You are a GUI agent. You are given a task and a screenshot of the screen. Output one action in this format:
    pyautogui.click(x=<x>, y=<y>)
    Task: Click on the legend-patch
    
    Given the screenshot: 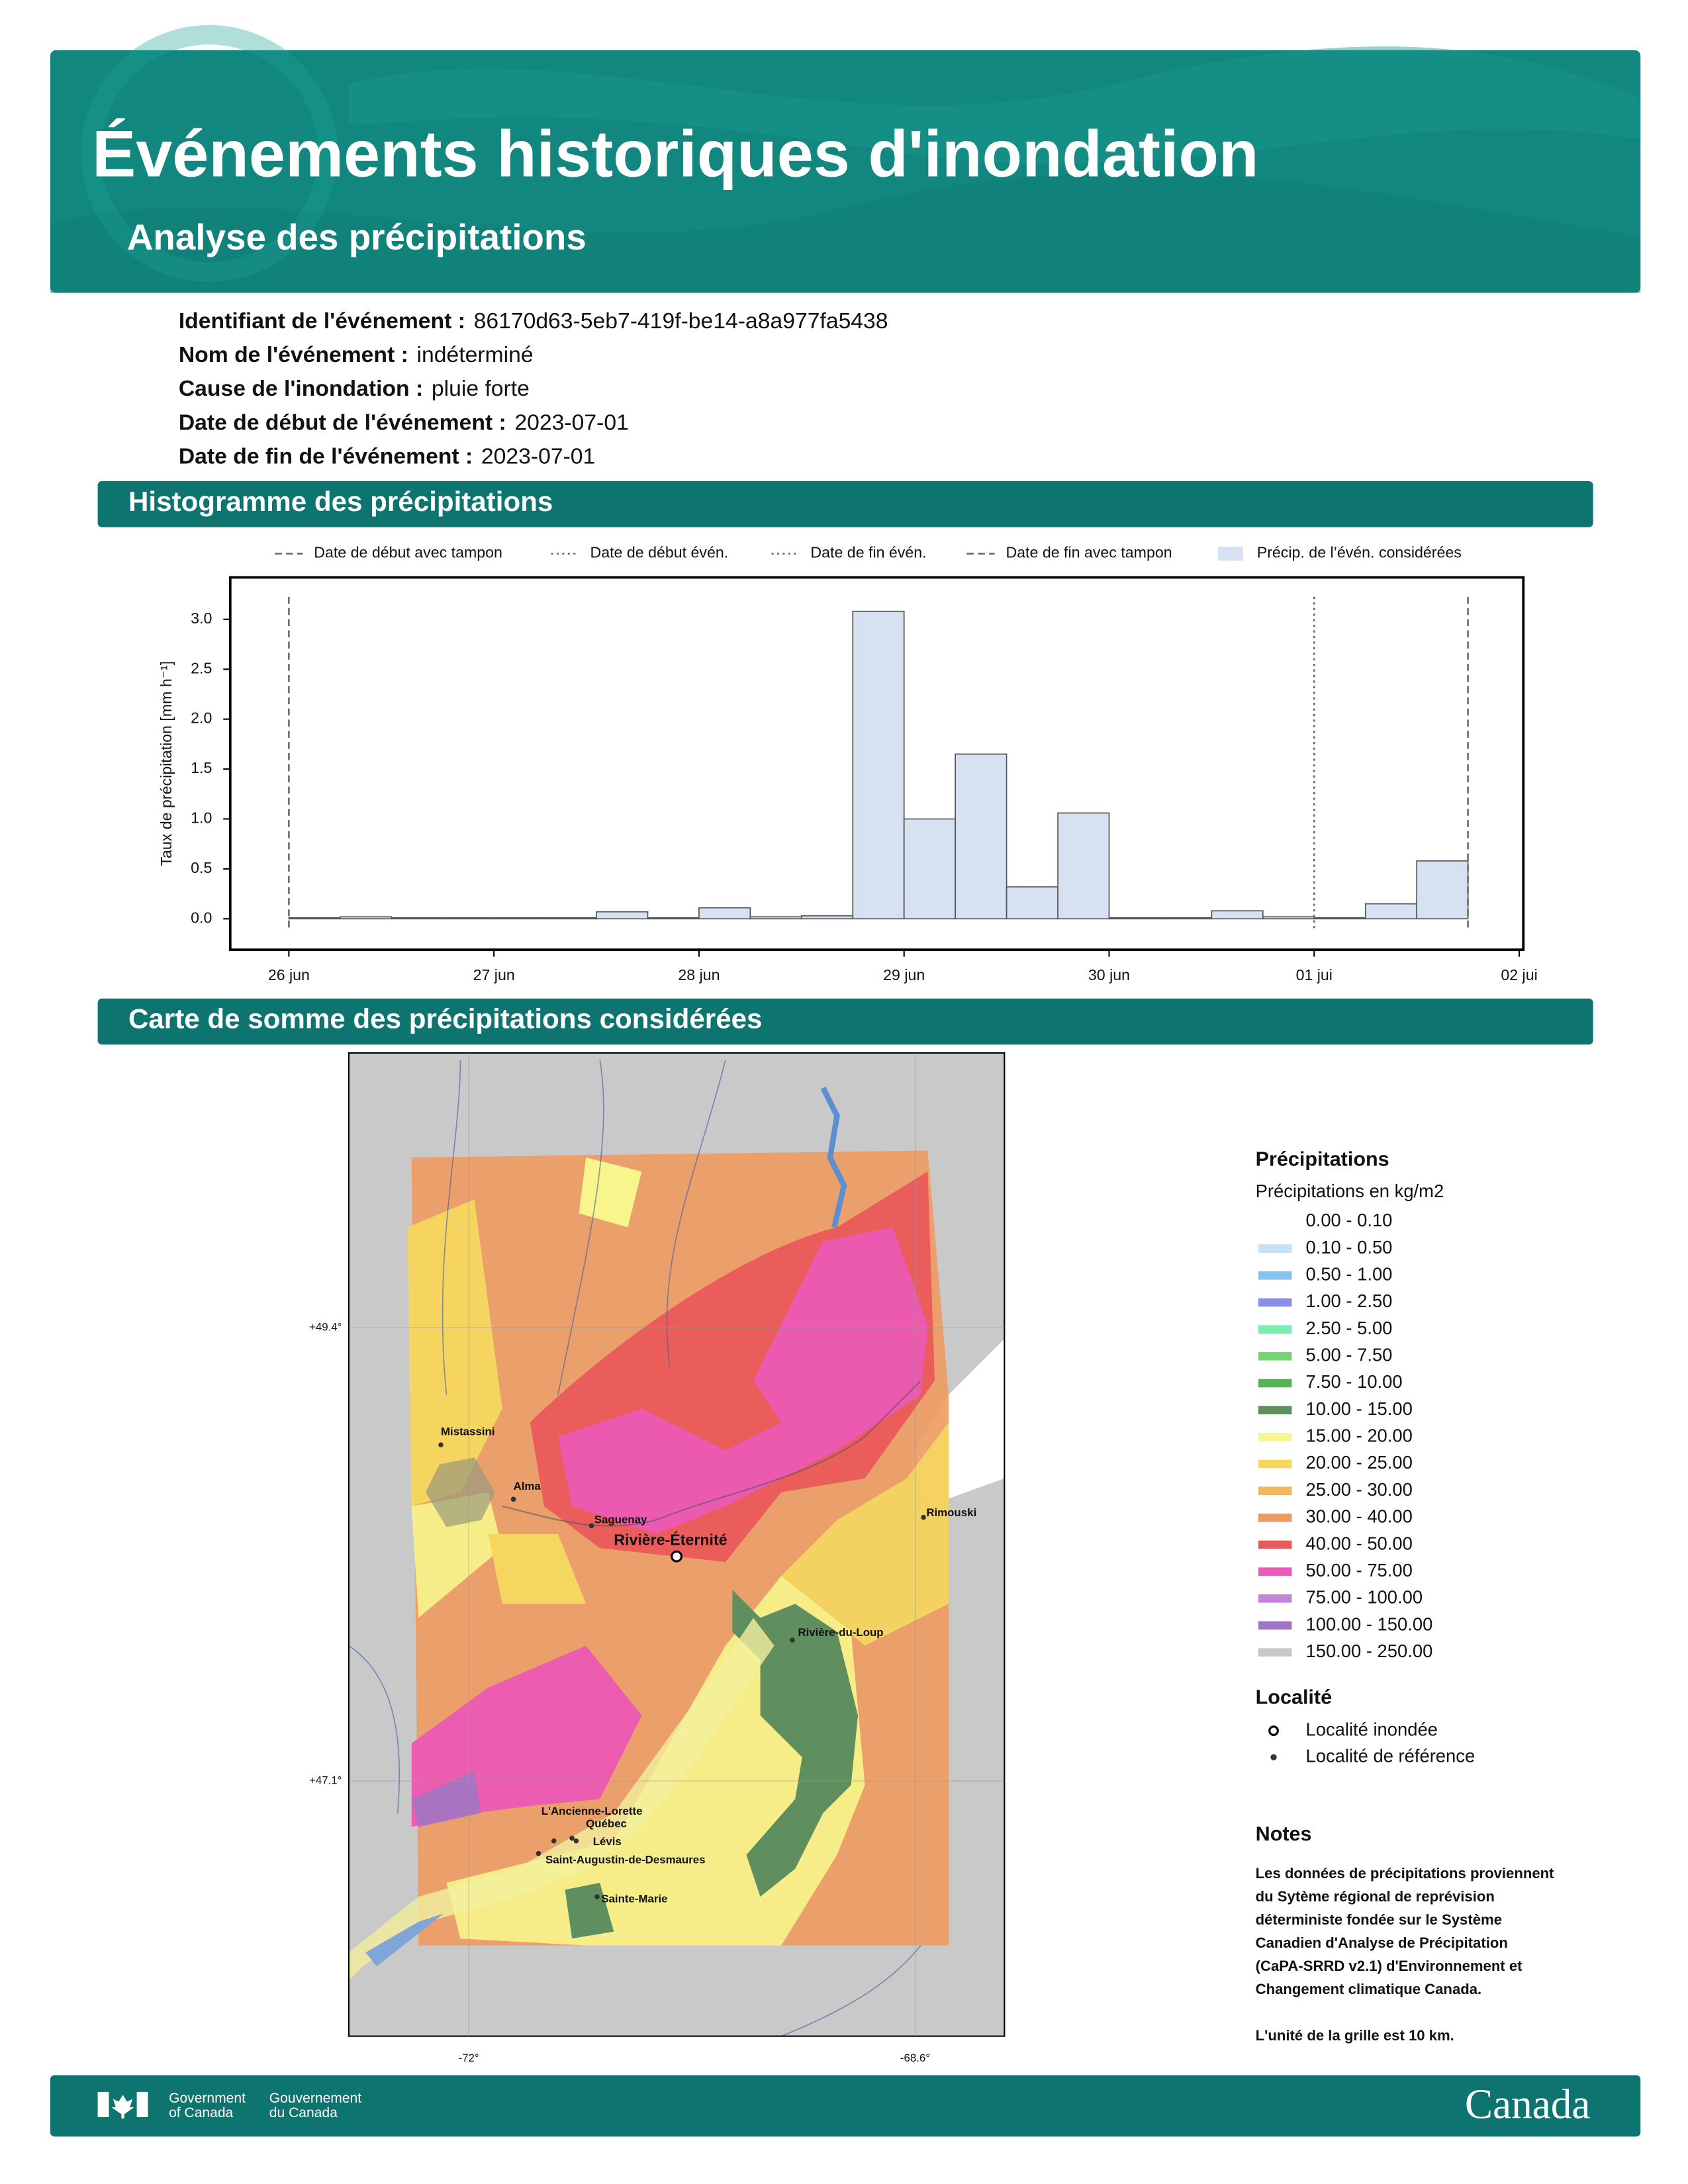 What is the action you would take?
    pyautogui.click(x=1230, y=554)
    